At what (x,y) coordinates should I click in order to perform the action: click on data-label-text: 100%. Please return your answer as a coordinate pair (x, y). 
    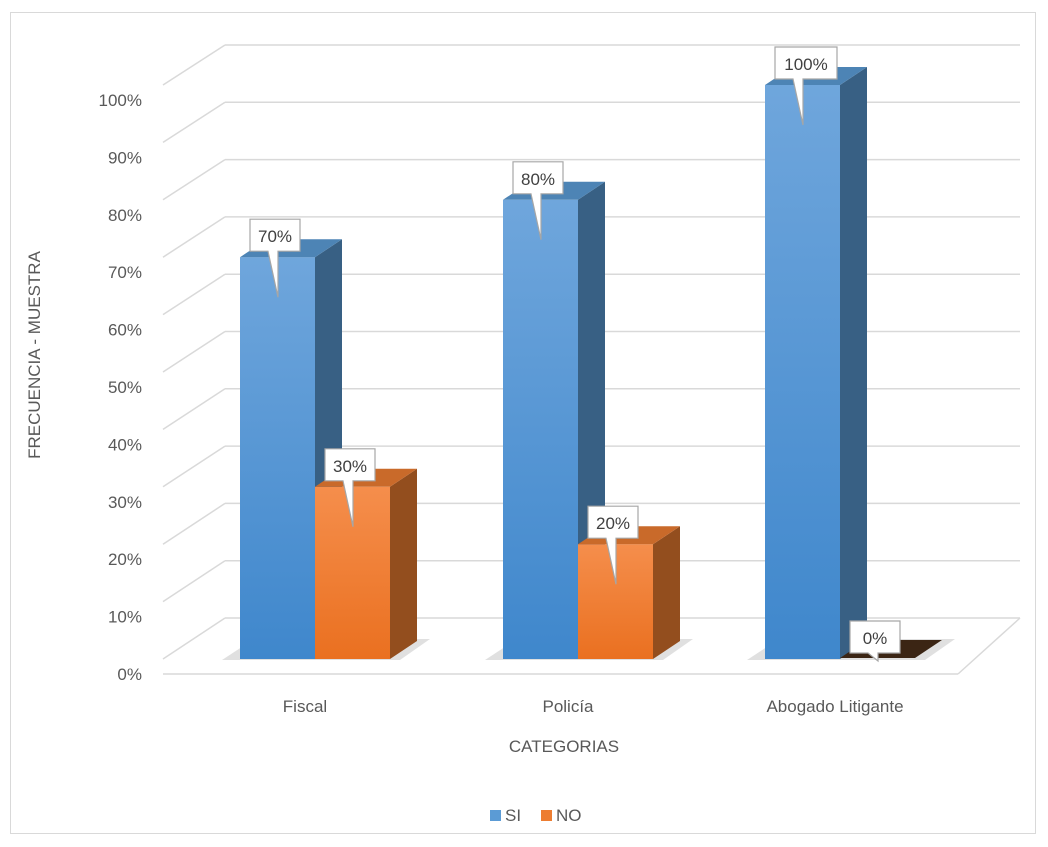
    Looking at the image, I should click on (805, 64).